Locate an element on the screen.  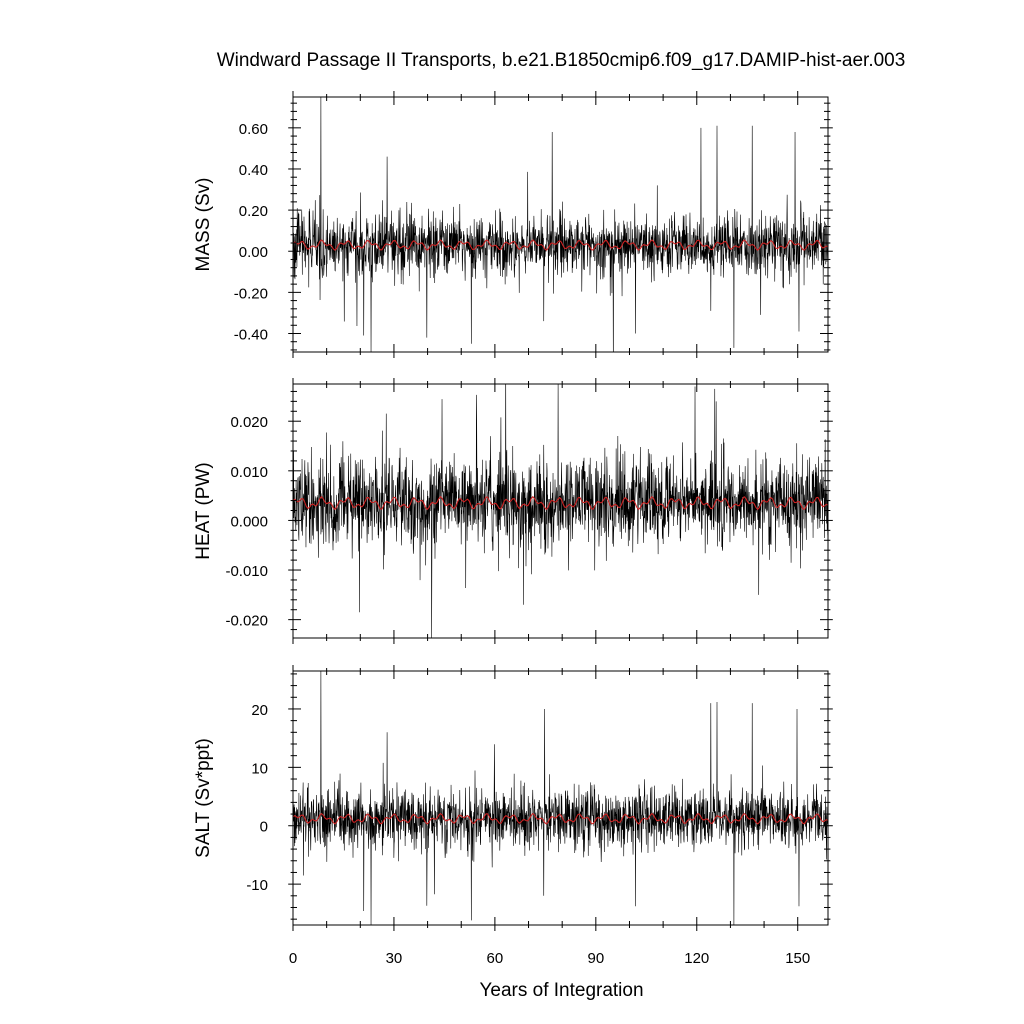
salt-y-tick-label: 10 is located at coordinates (259, 768).